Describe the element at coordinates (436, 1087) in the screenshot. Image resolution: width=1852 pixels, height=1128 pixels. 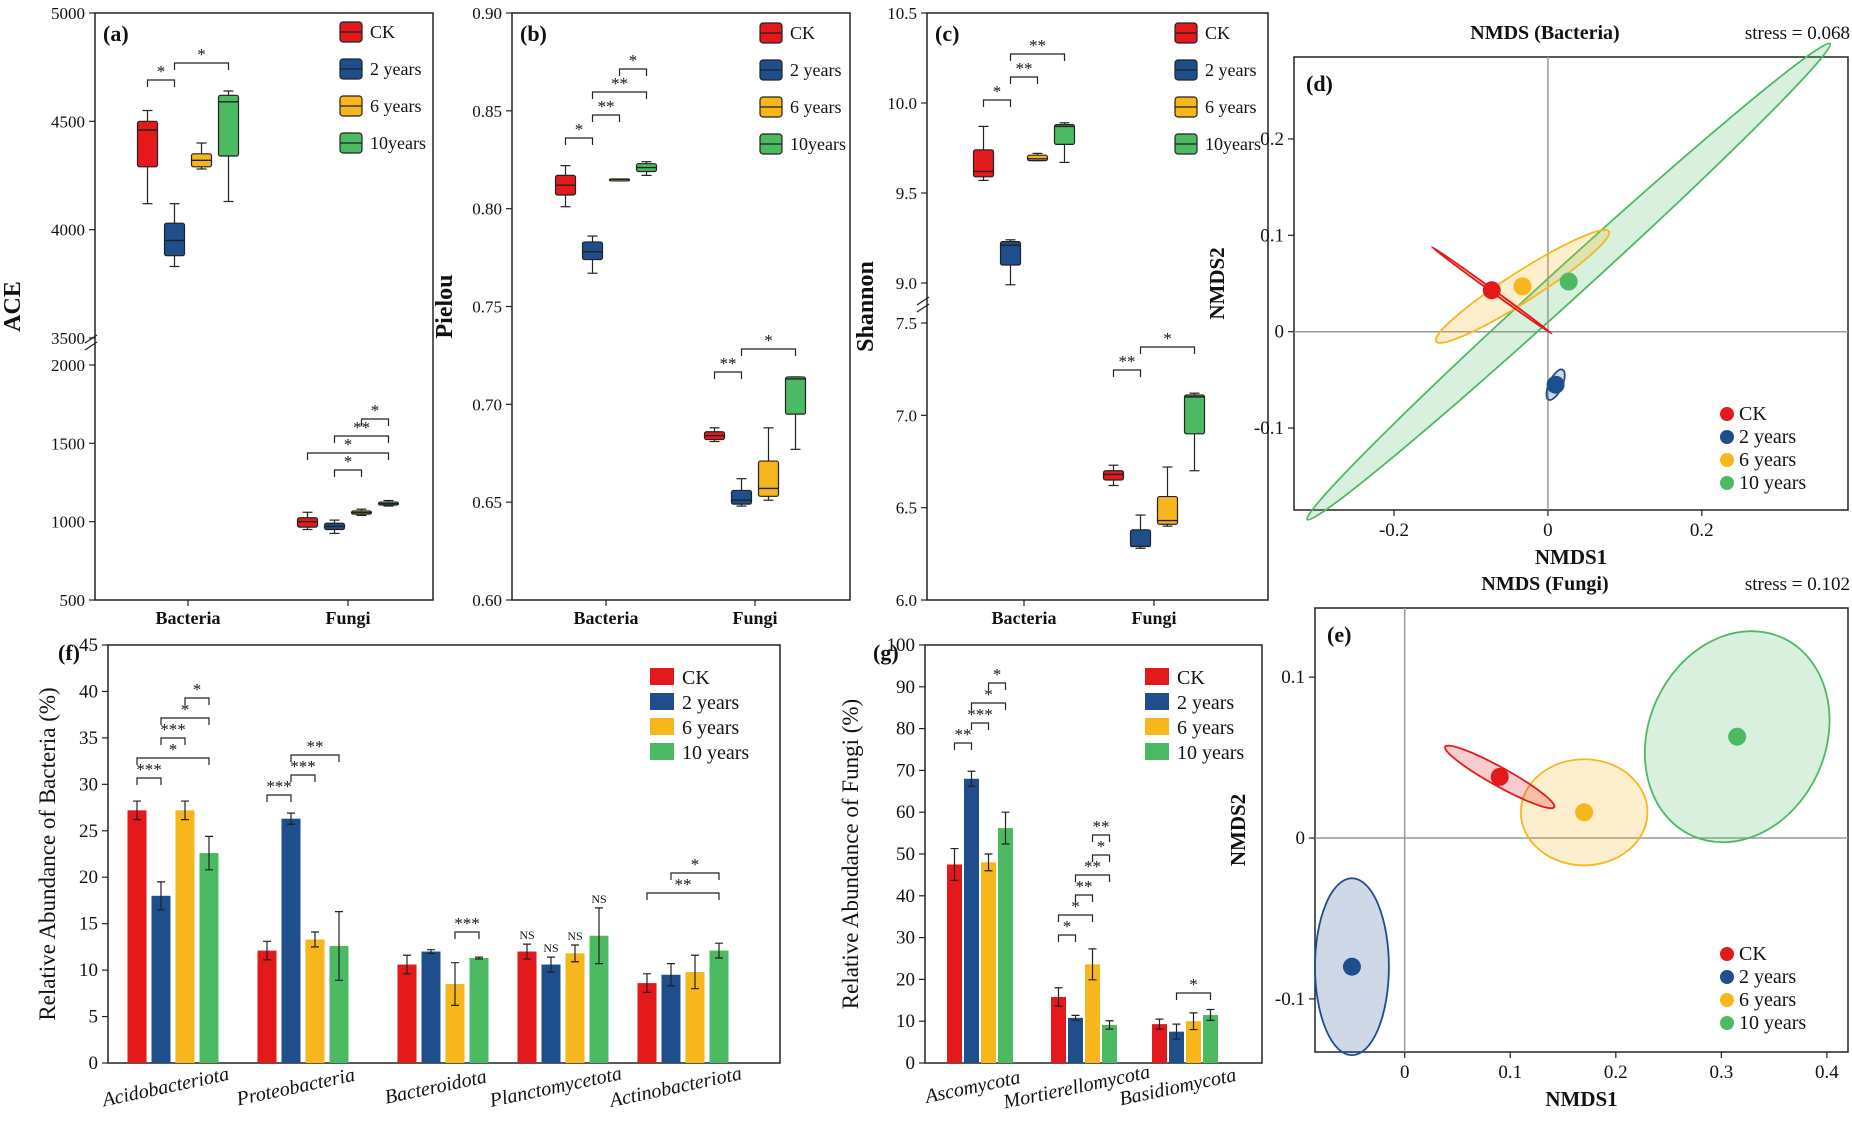
I see `x-category-label: Bacteroidota` at that location.